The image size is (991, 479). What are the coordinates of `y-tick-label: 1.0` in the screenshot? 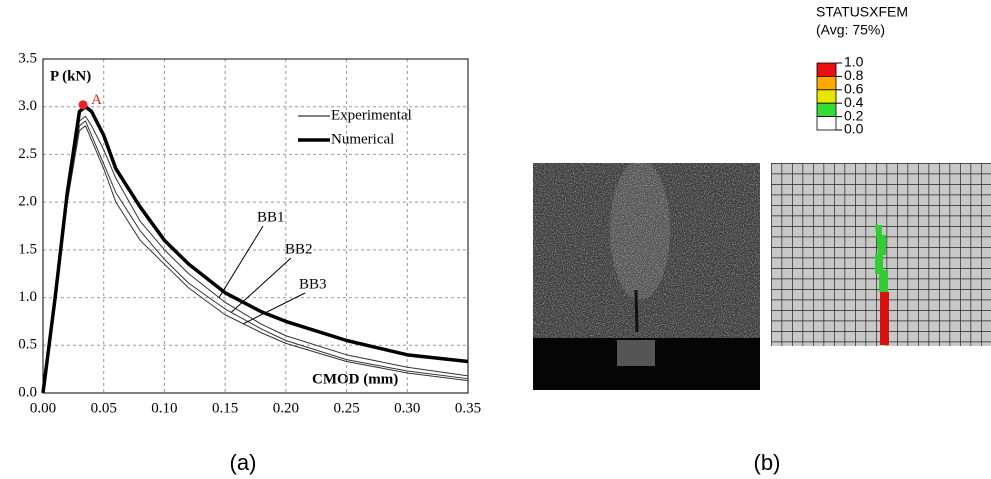 It's located at (27, 297).